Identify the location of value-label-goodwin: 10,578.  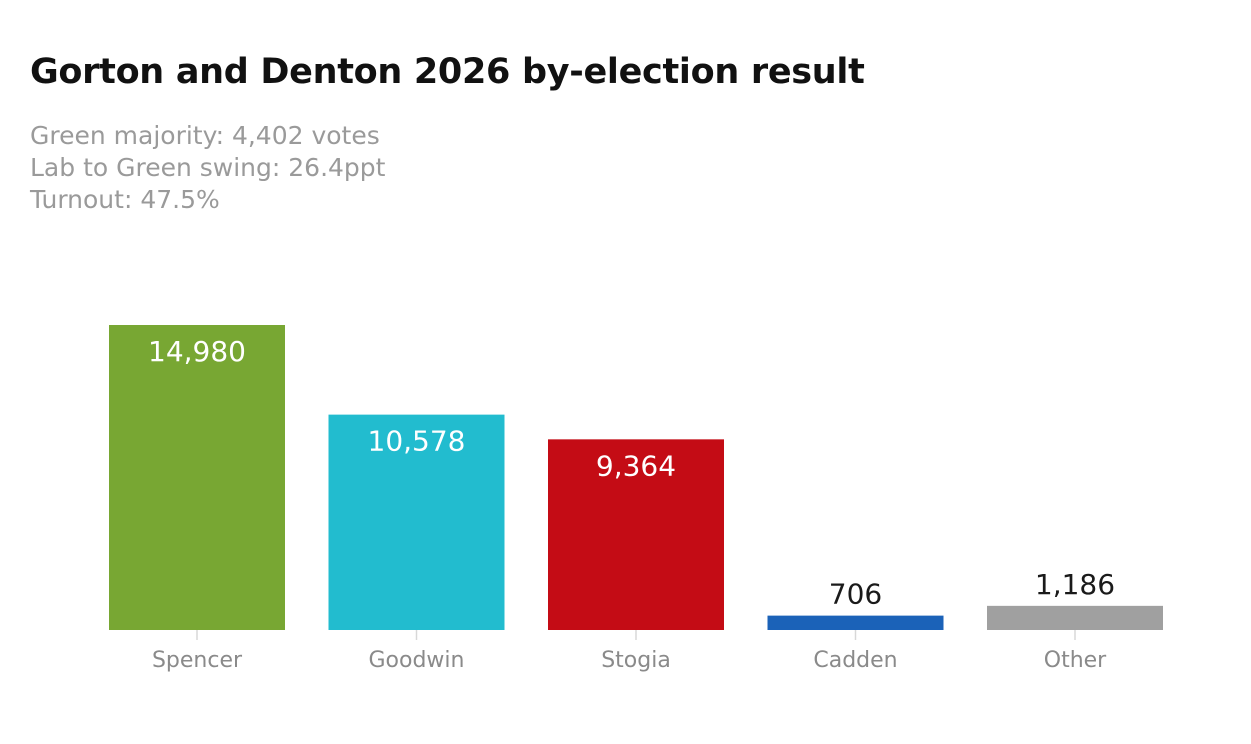
(417, 441).